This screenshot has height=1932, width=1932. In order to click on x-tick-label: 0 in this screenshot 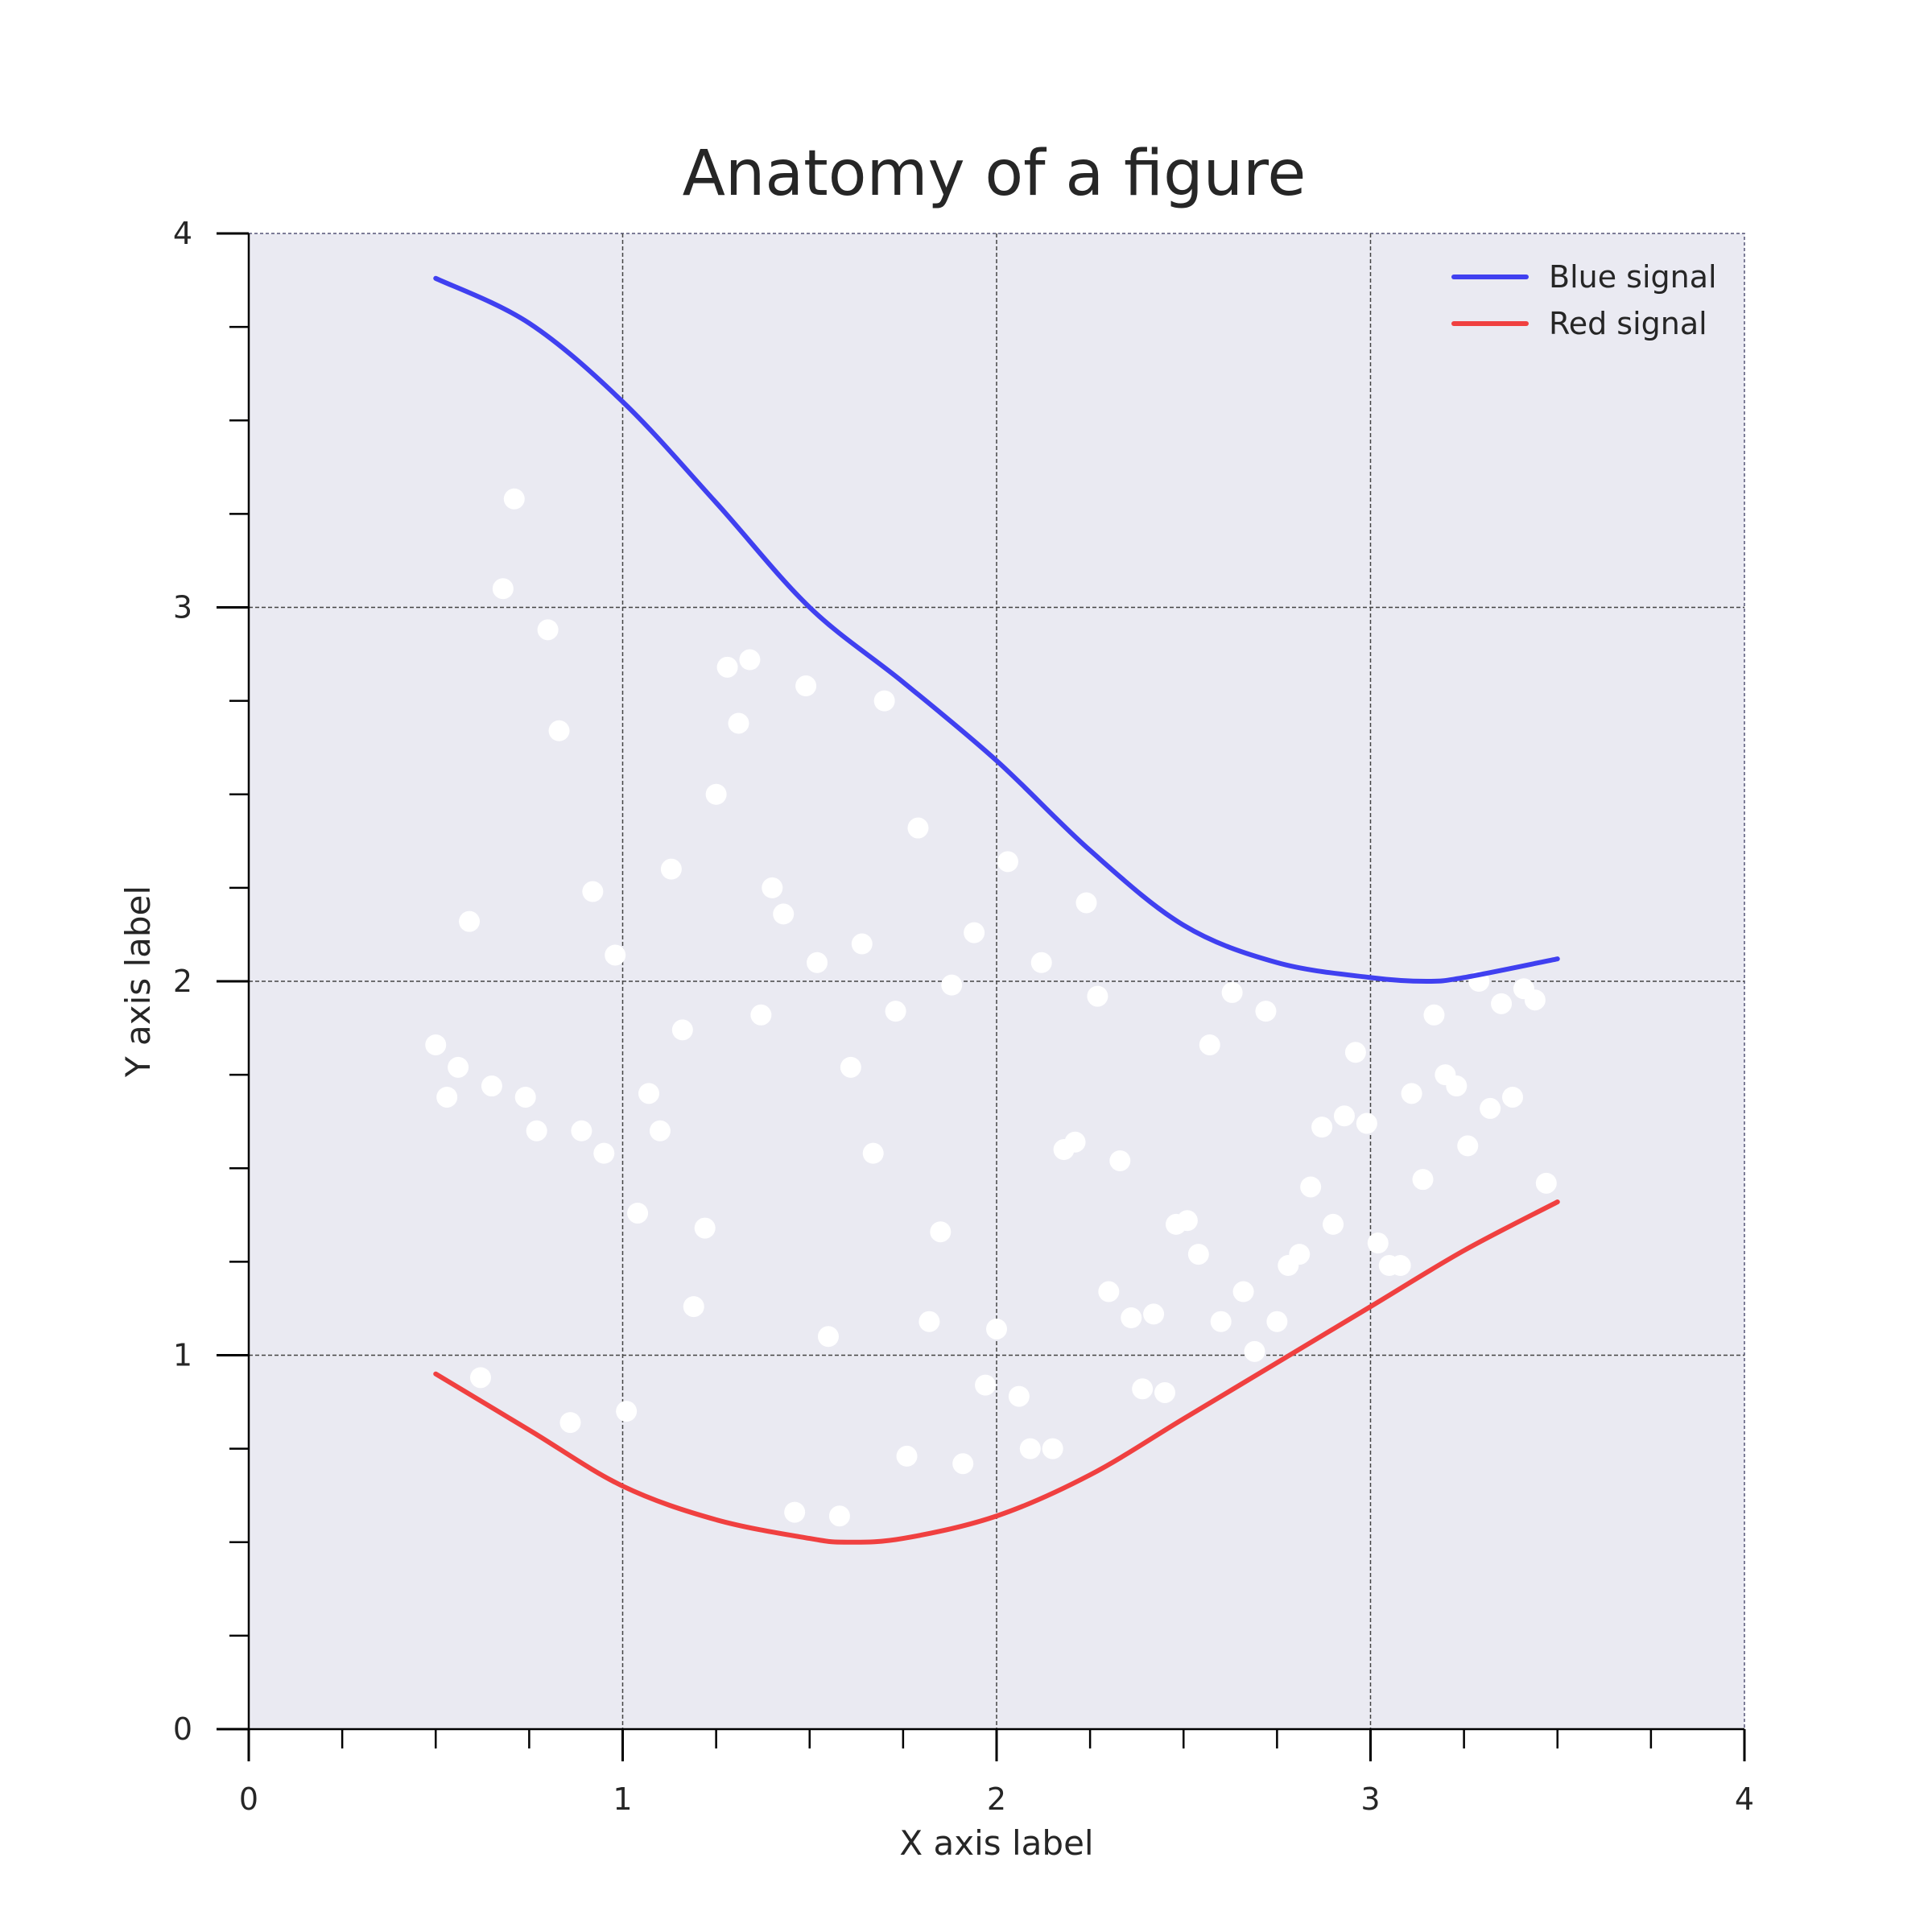, I will do `click(248, 1799)`.